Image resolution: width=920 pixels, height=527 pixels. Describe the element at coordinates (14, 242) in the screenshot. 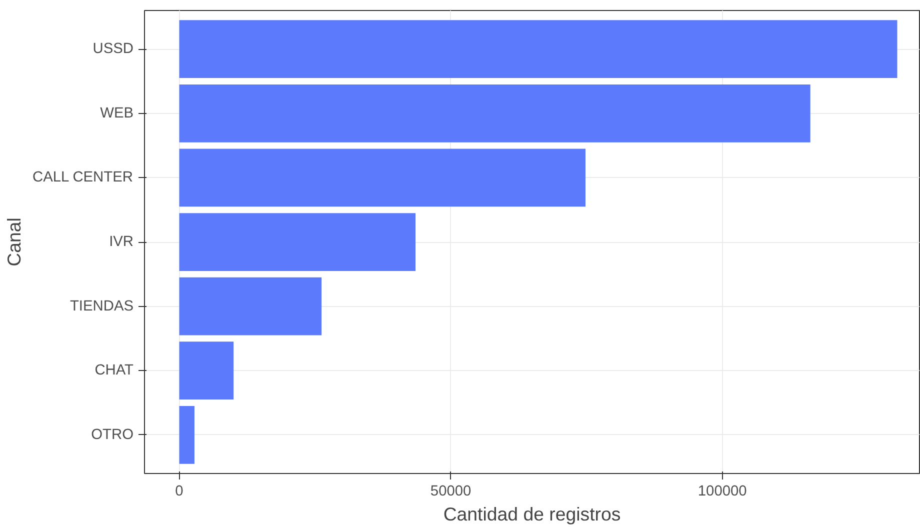

I see `y-axis-title: Canal` at that location.